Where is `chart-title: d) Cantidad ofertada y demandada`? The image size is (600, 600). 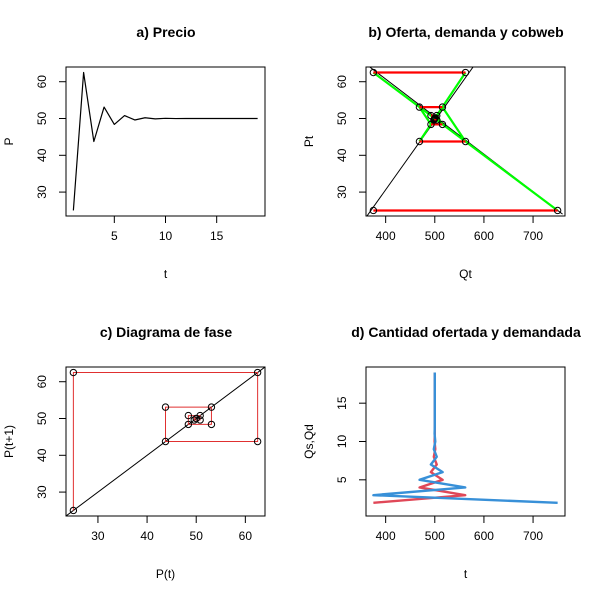 chart-title: d) Cantidad ofertada y demandada is located at coordinates (466, 332).